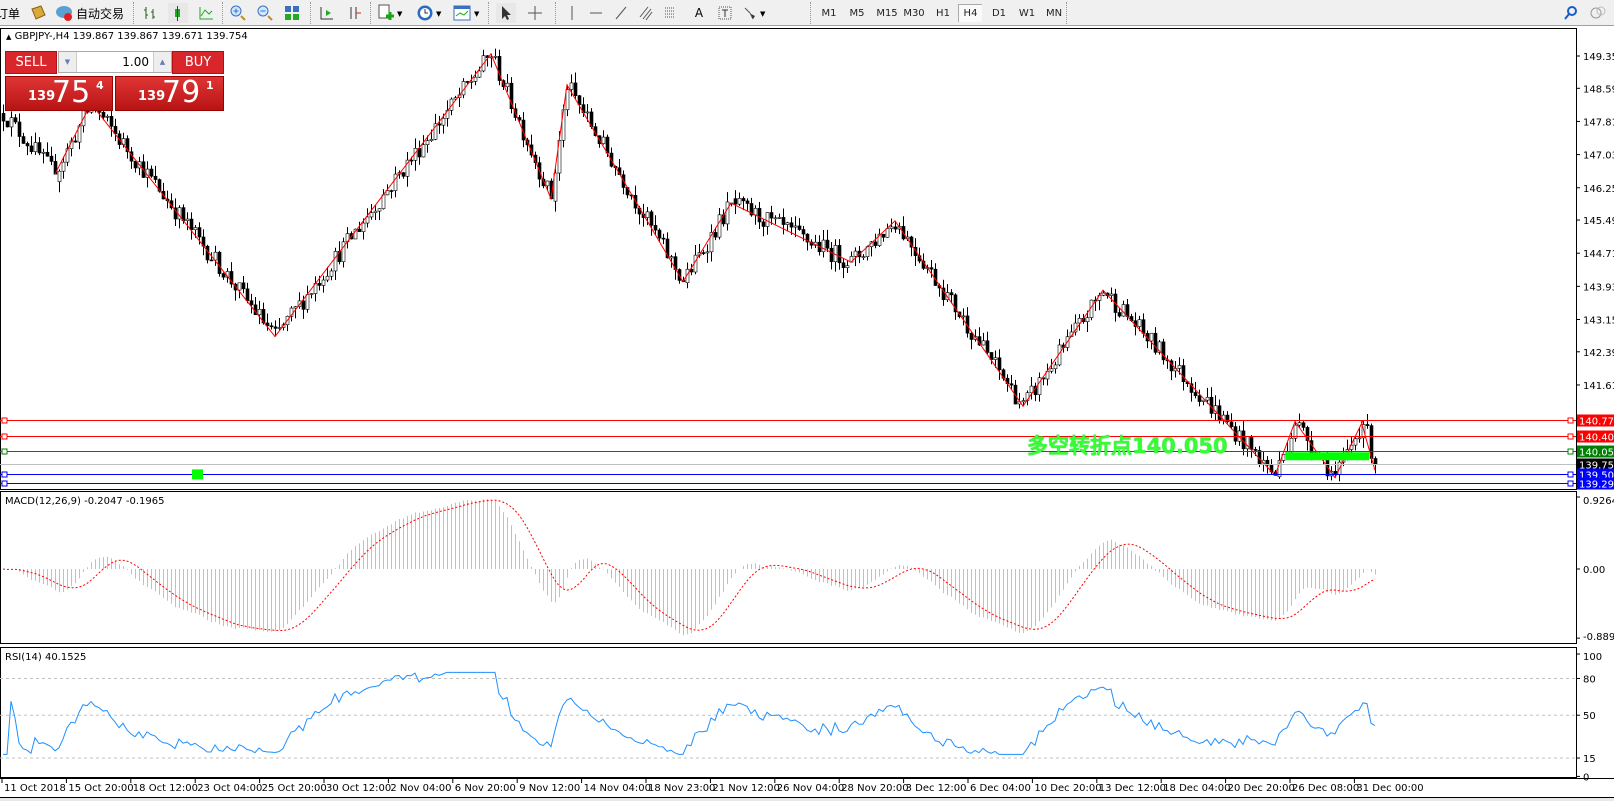  What do you see at coordinates (750, 13) in the screenshot?
I see `arrows-icon` at bounding box center [750, 13].